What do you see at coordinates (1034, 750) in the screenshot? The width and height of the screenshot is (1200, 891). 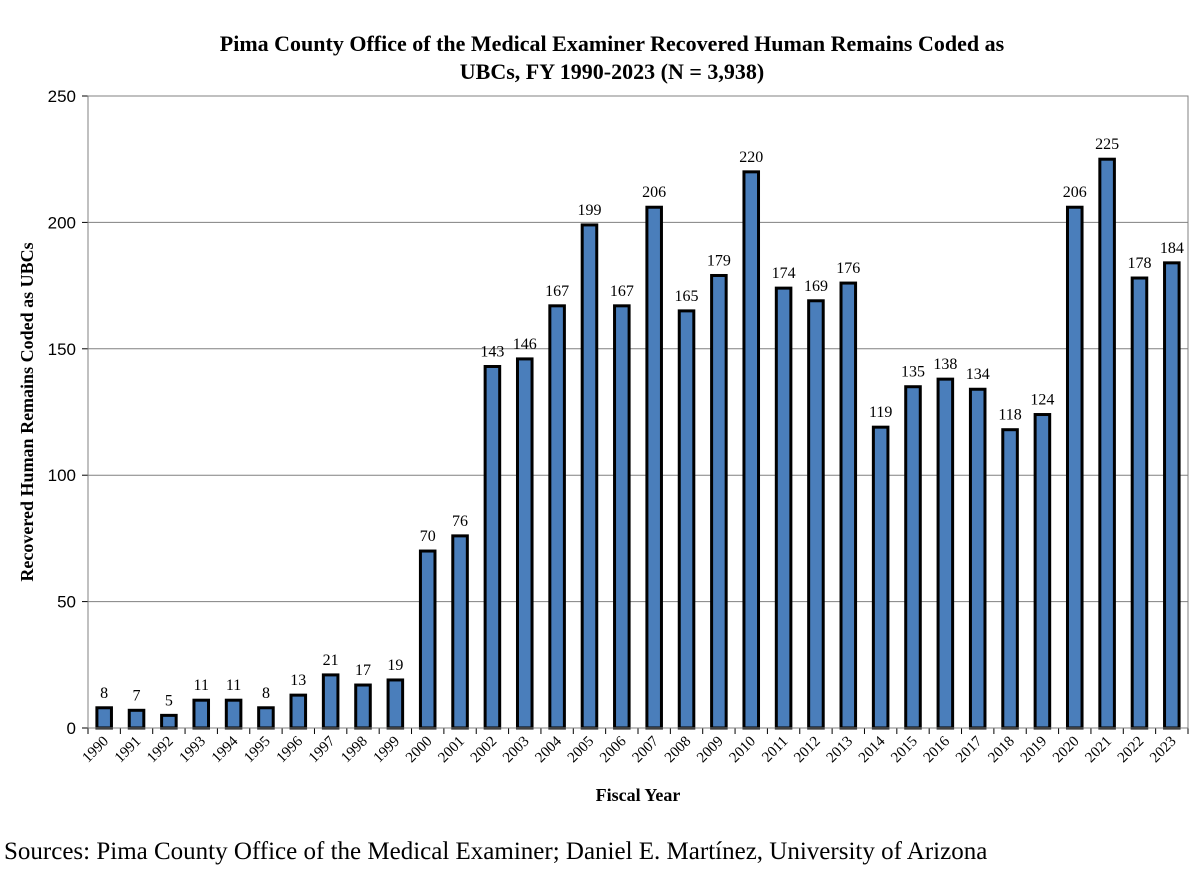 I see `x-tick-label-2019: 2019` at bounding box center [1034, 750].